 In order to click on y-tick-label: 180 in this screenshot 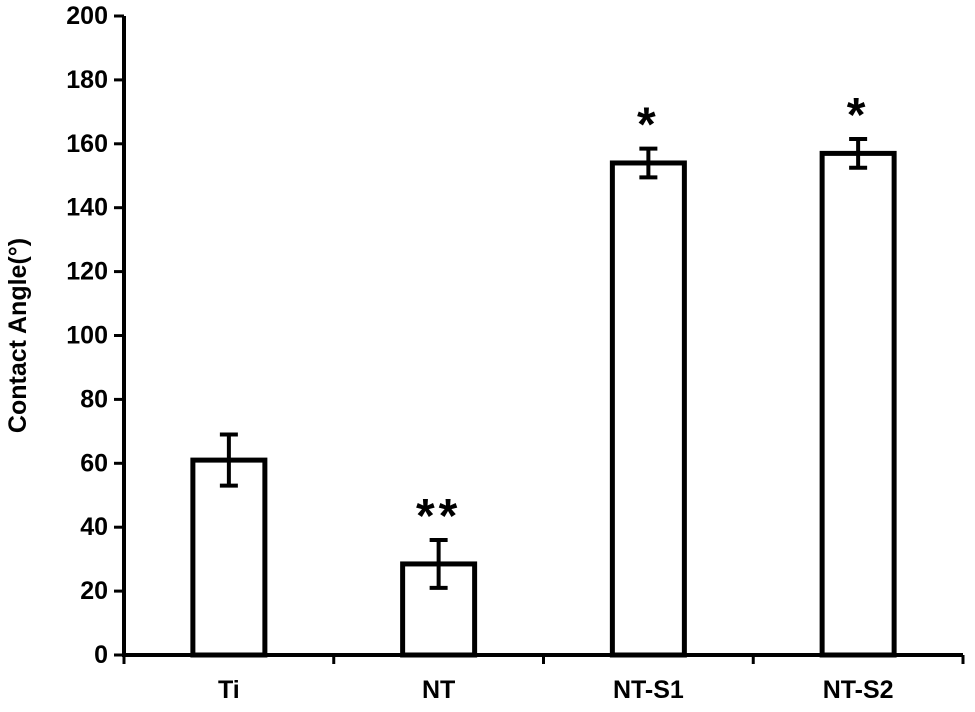, I will do `click(87, 80)`.